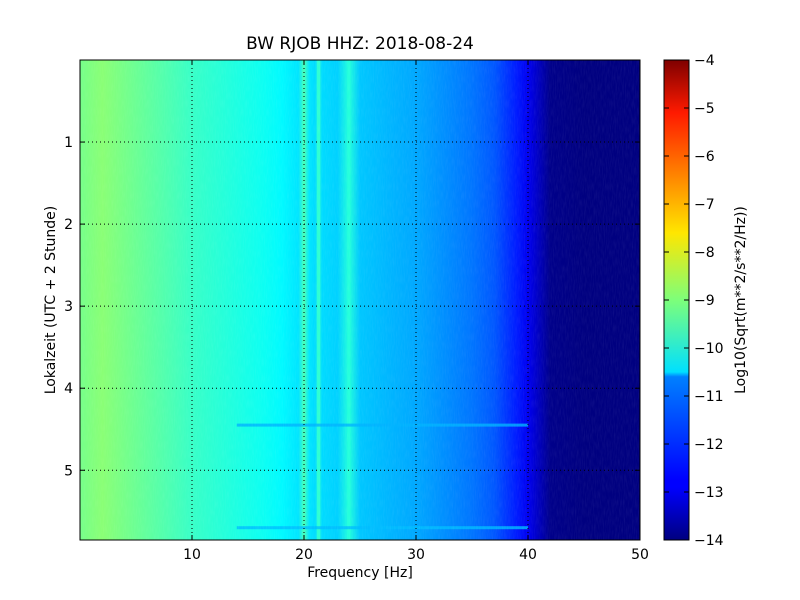  Describe the element at coordinates (704, 253) in the screenshot. I see `colorbar-tick-label: −8` at that location.